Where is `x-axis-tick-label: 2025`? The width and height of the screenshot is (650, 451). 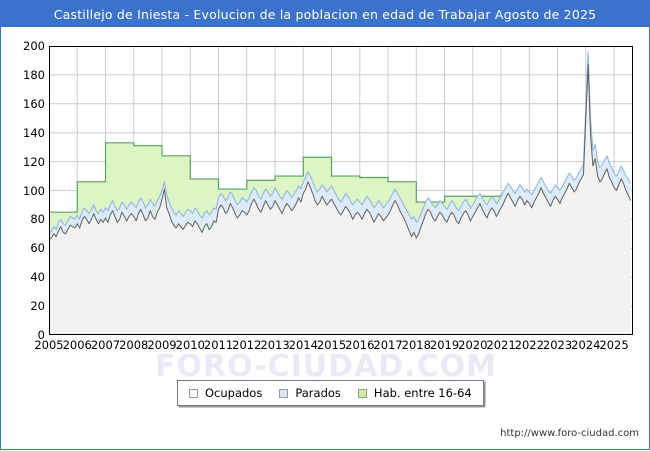
x-axis-tick-label: 2025 is located at coordinates (614, 345).